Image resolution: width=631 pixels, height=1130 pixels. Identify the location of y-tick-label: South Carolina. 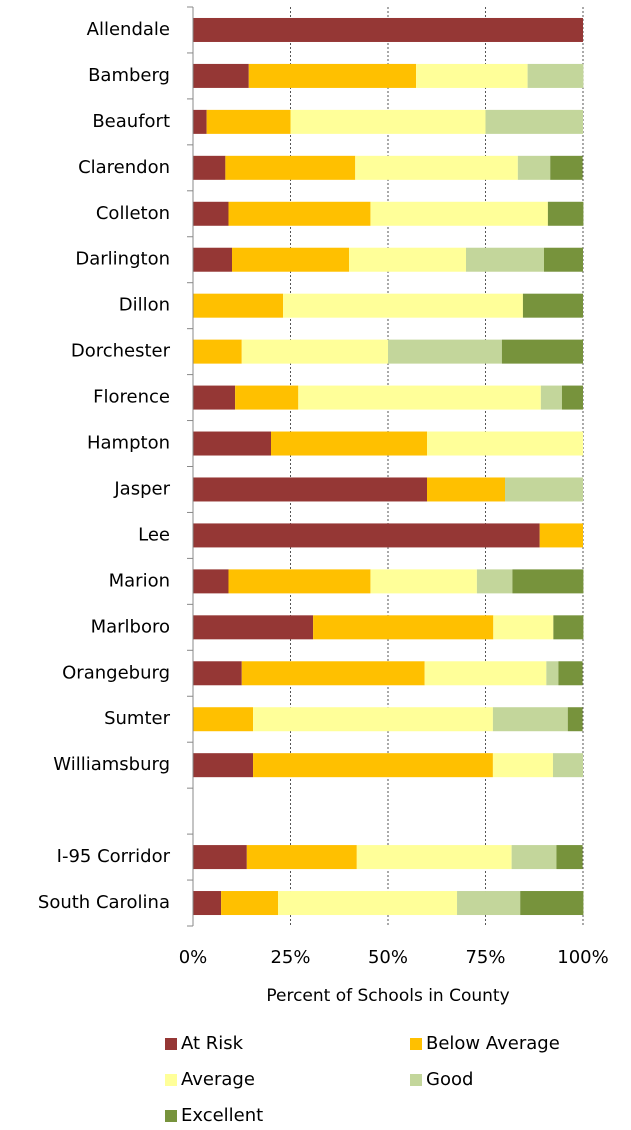
(104, 902).